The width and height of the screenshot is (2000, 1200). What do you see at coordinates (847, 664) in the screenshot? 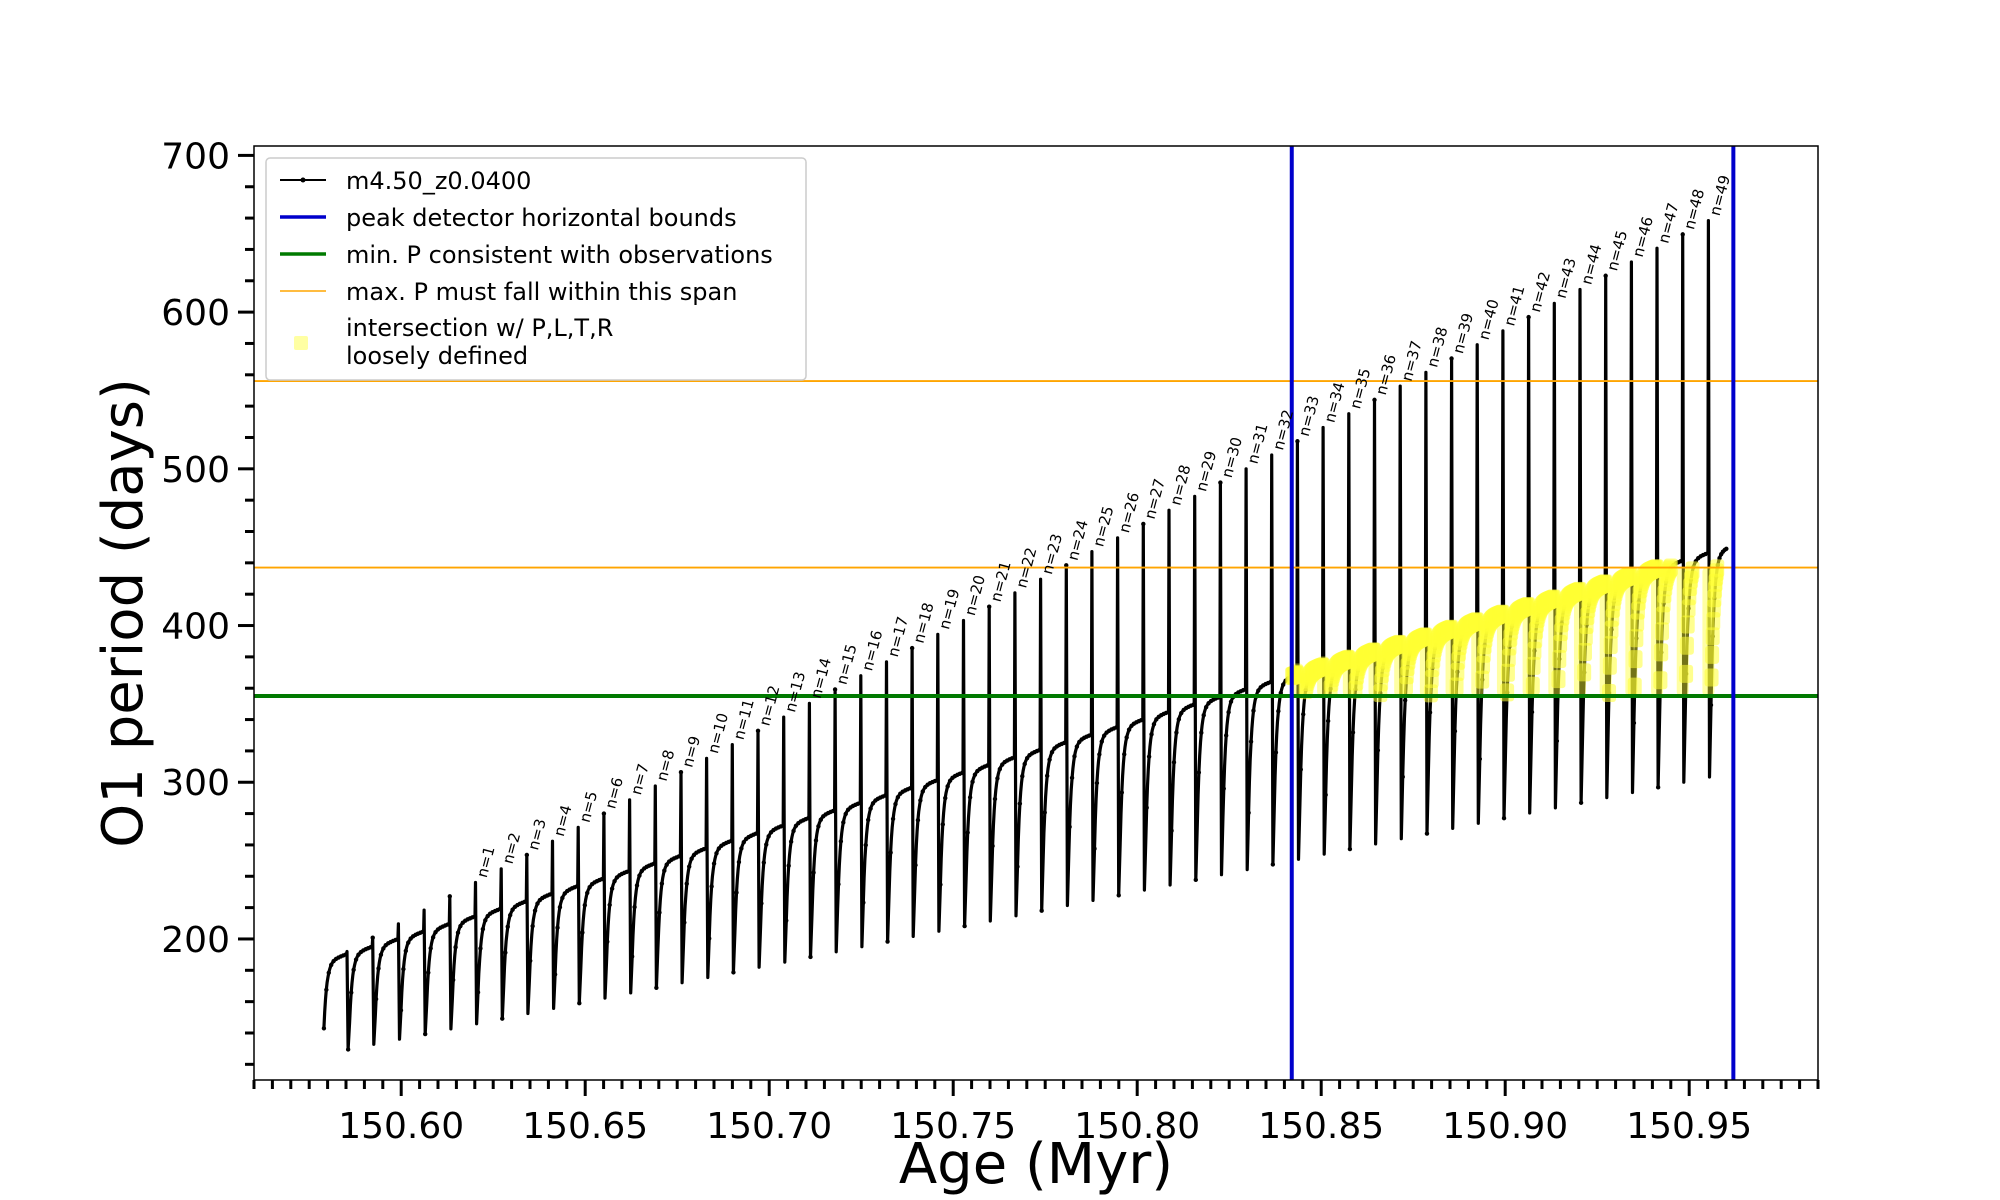
I see `peak-label: n=15` at bounding box center [847, 664].